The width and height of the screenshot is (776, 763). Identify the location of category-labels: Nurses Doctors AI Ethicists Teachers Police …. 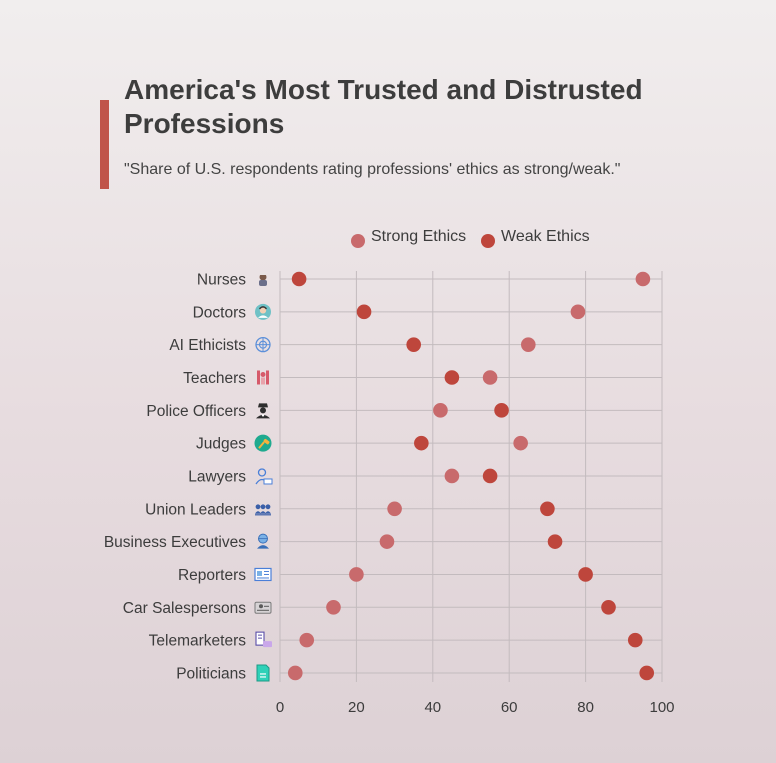
(175, 477).